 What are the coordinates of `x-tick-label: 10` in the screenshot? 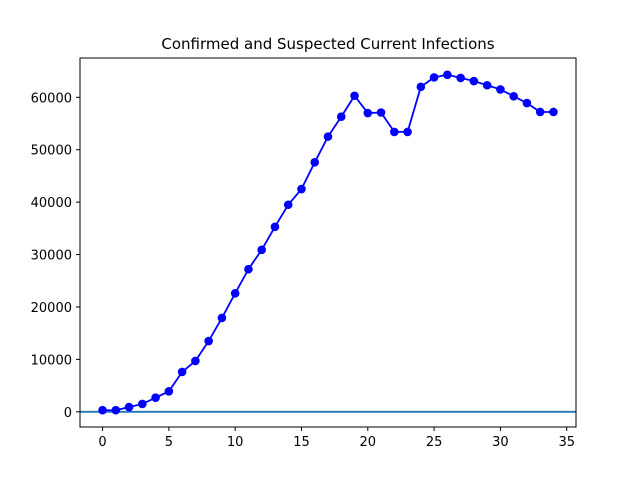 It's located at (235, 442).